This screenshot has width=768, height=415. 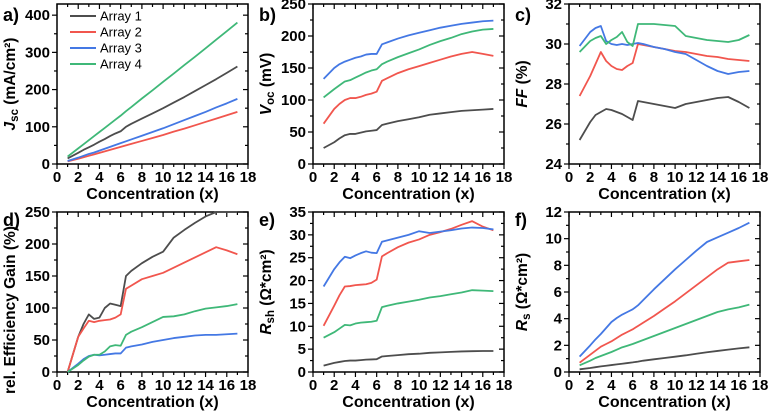 I want to click on y-tick-label: 35, so click(x=297, y=213).